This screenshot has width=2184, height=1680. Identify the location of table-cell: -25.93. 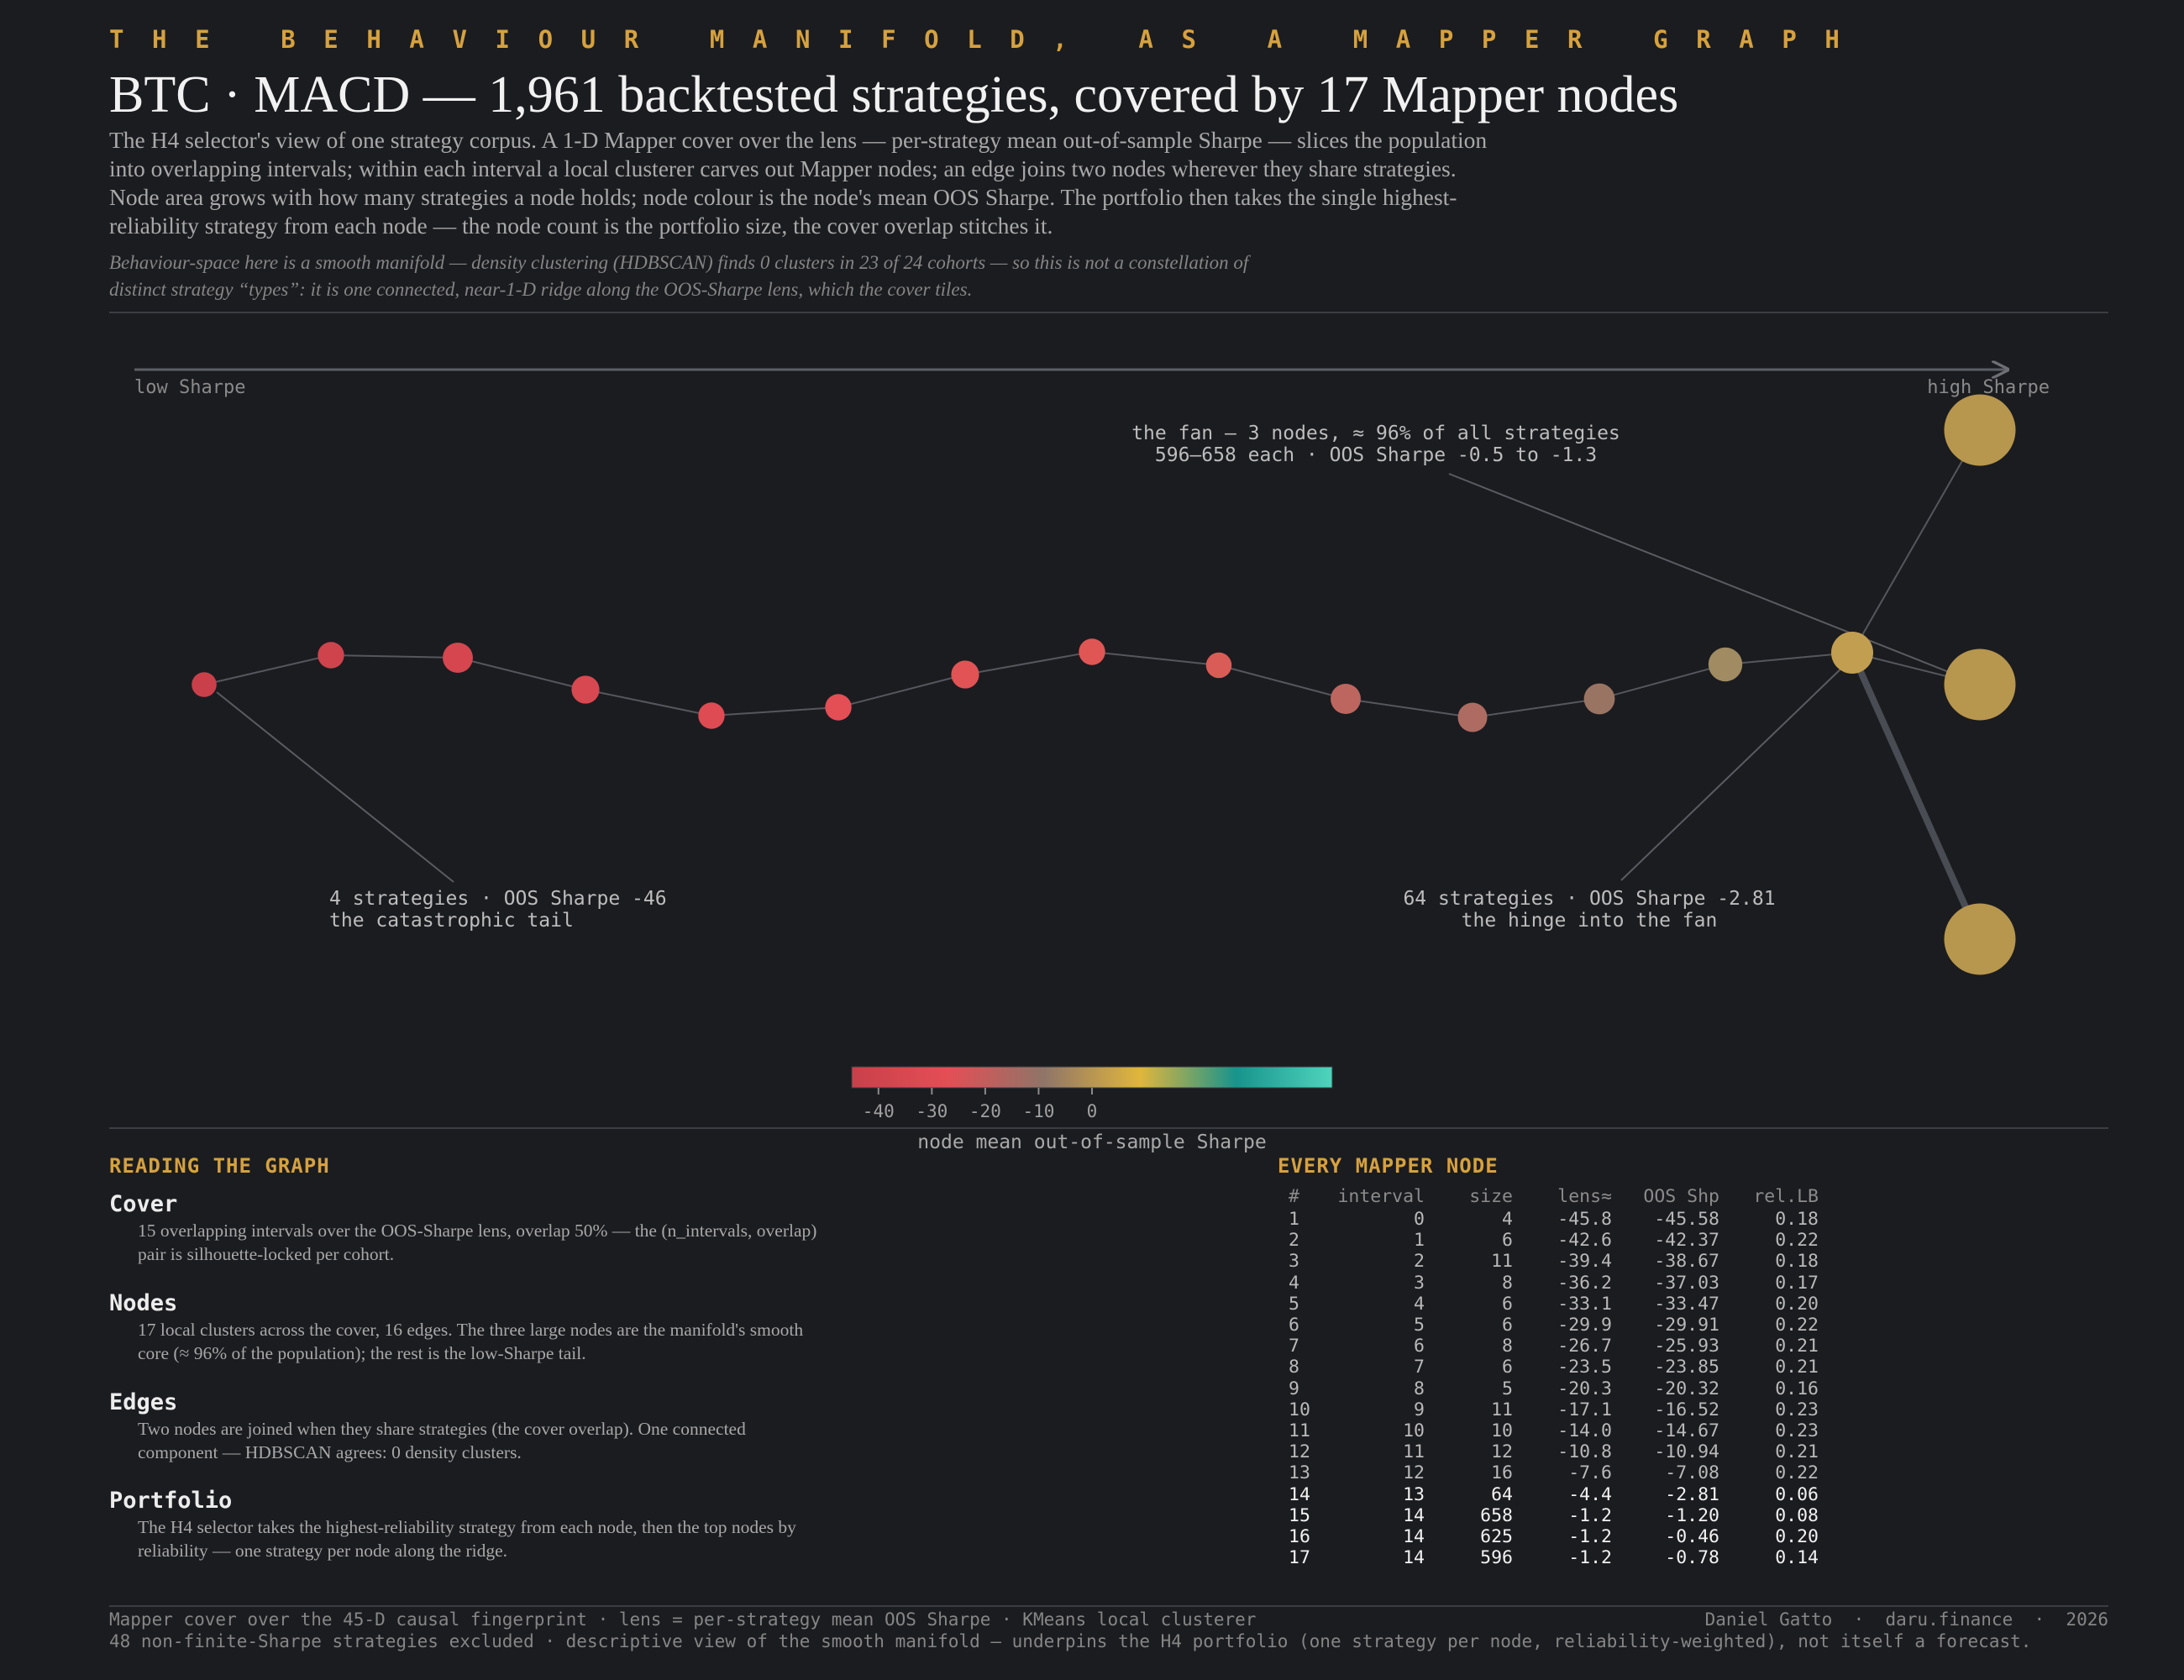
(1686, 1346).